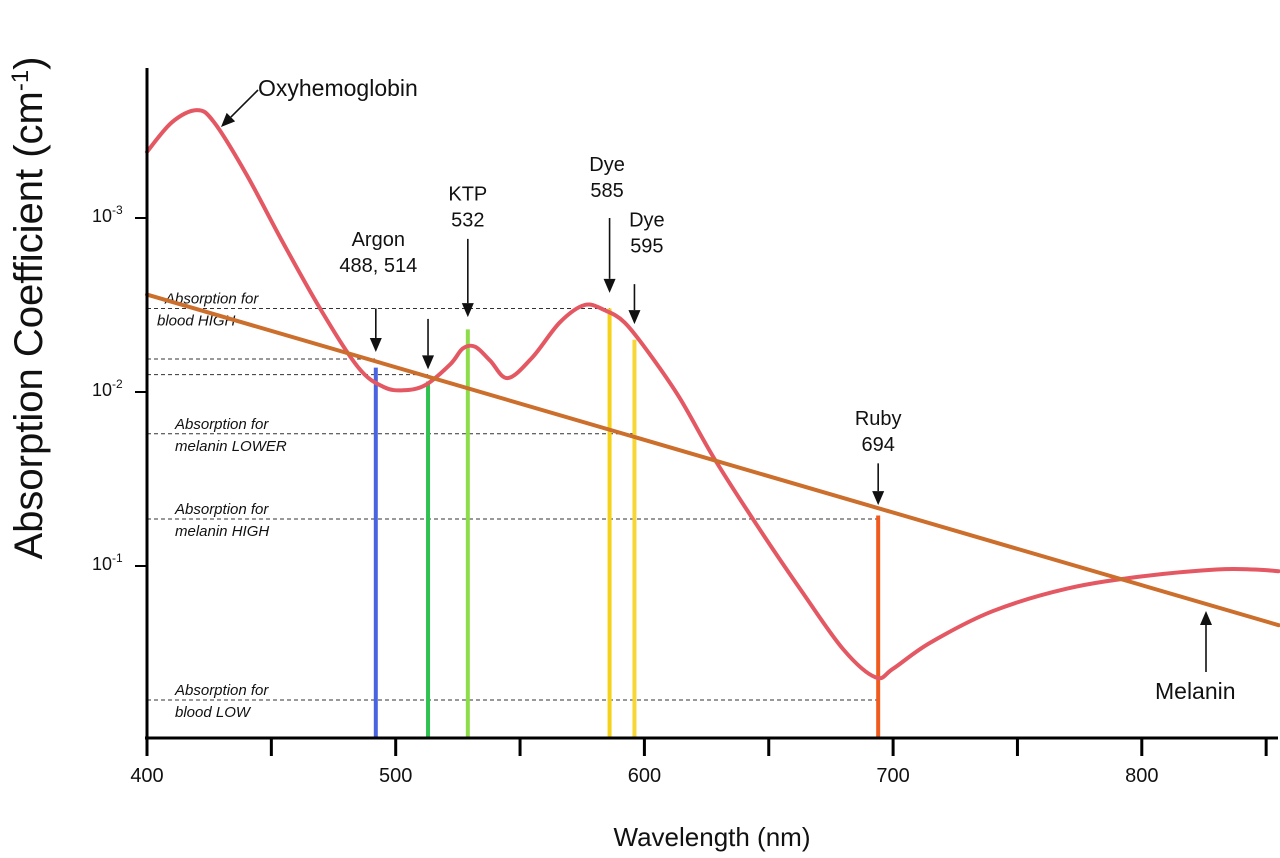 The width and height of the screenshot is (1280, 858). I want to click on x-axis-title: Wavelength (nm), so click(712, 837).